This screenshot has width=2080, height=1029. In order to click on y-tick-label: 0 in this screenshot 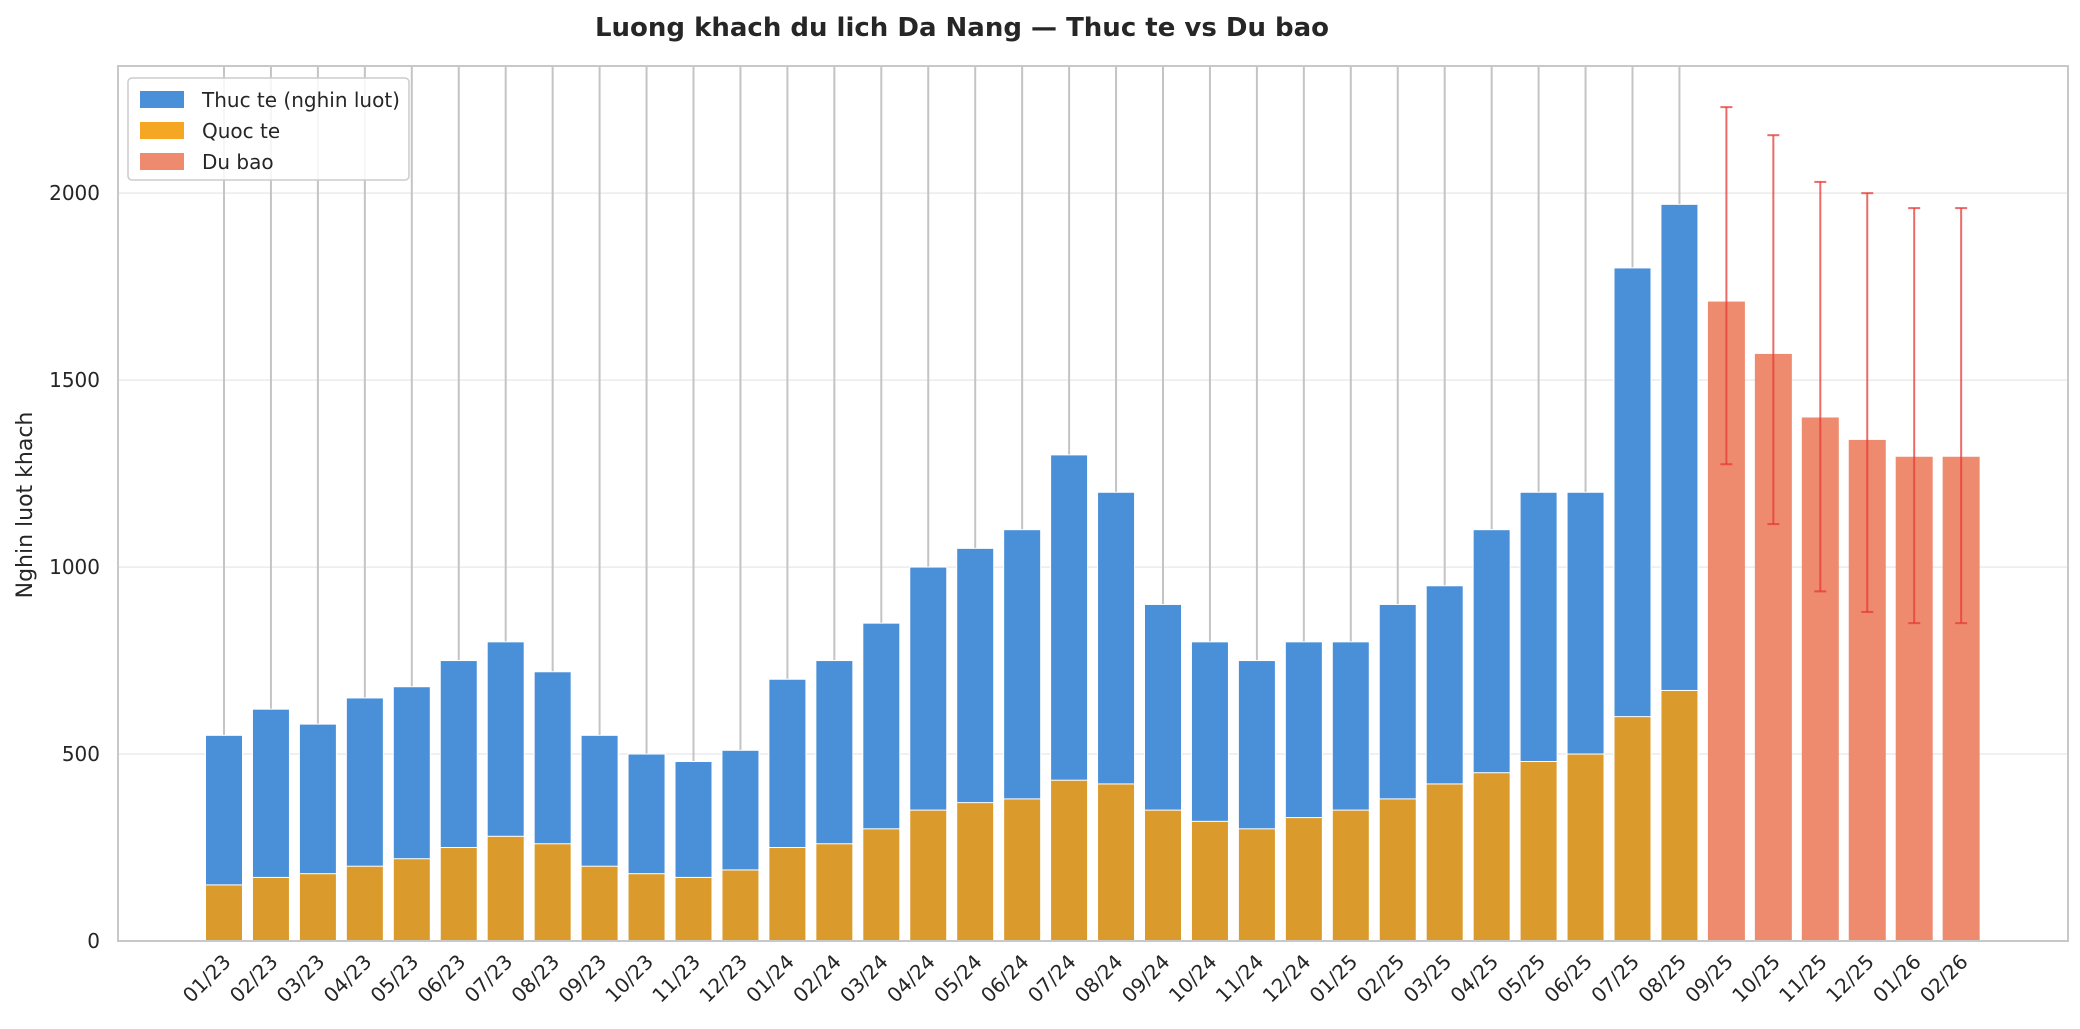, I will do `click(93, 941)`.